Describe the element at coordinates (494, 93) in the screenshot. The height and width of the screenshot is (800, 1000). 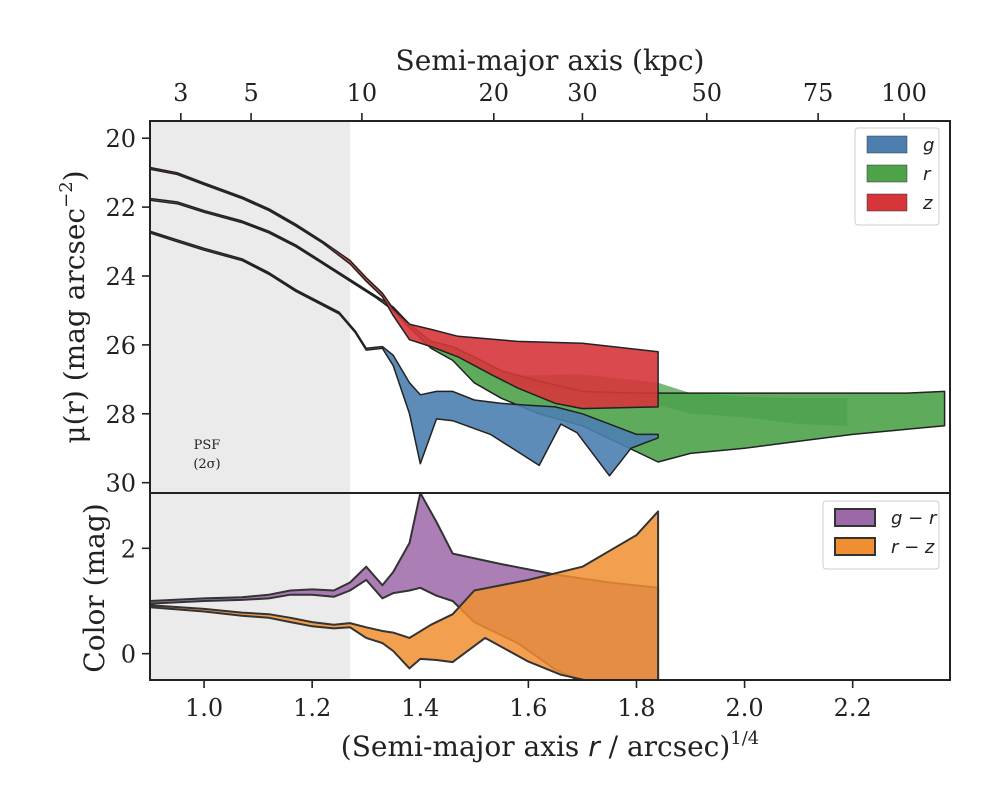
I see `top-kpc-tick-label: 20` at that location.